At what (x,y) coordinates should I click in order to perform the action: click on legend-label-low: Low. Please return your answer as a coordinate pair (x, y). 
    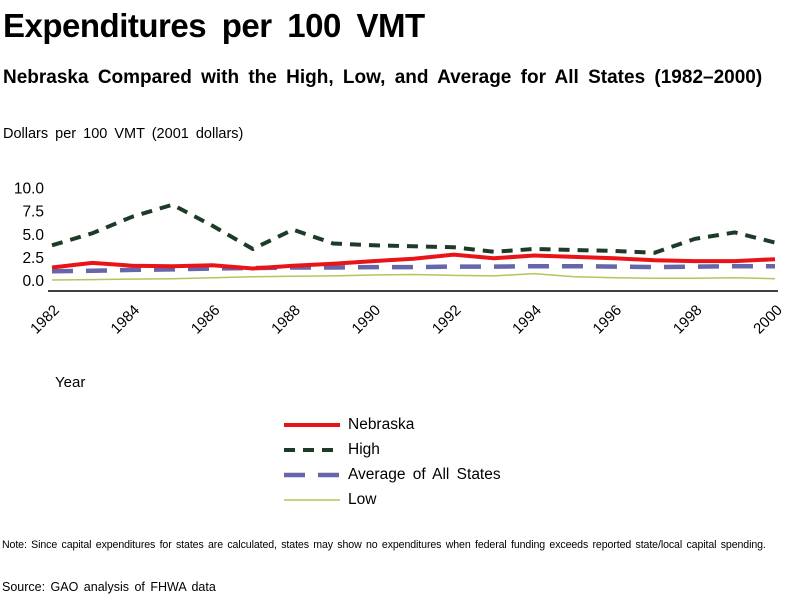
    Looking at the image, I should click on (362, 499).